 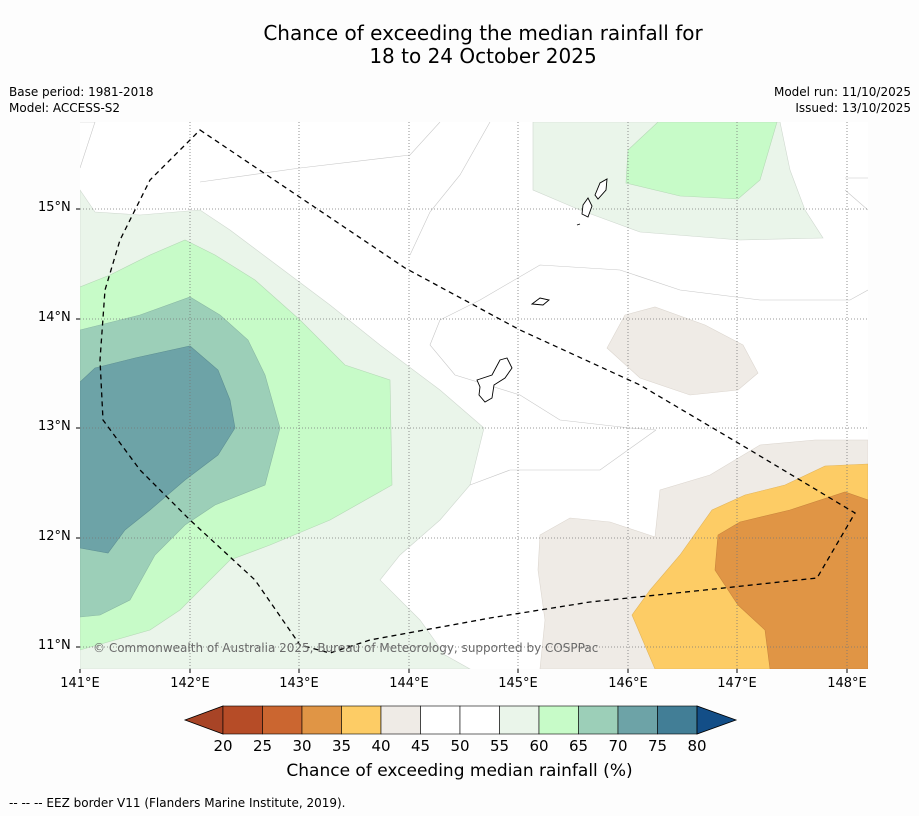 What do you see at coordinates (262, 746) in the screenshot?
I see `colorbar-tick-25: 25` at bounding box center [262, 746].